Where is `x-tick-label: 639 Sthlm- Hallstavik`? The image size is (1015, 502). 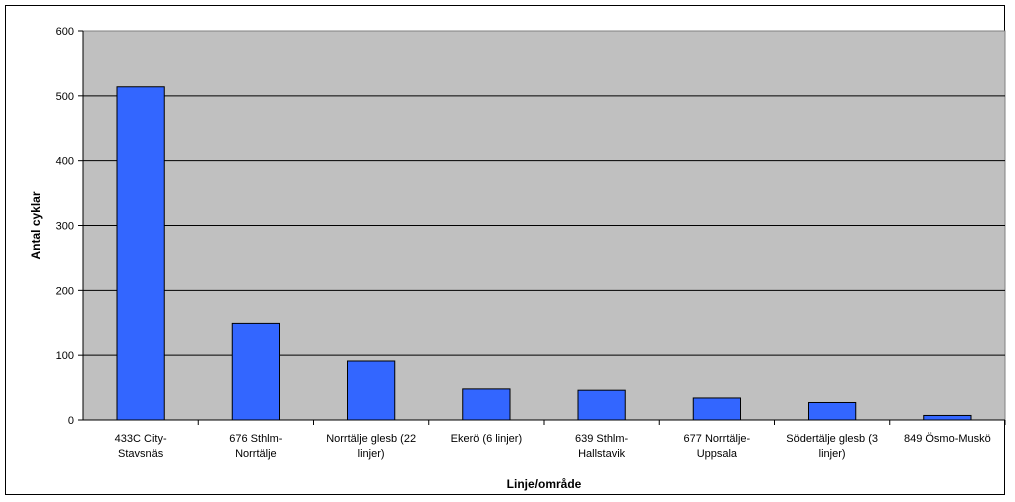
x-tick-label: 639 Sthlm- Hallstavik is located at coordinates (602, 446).